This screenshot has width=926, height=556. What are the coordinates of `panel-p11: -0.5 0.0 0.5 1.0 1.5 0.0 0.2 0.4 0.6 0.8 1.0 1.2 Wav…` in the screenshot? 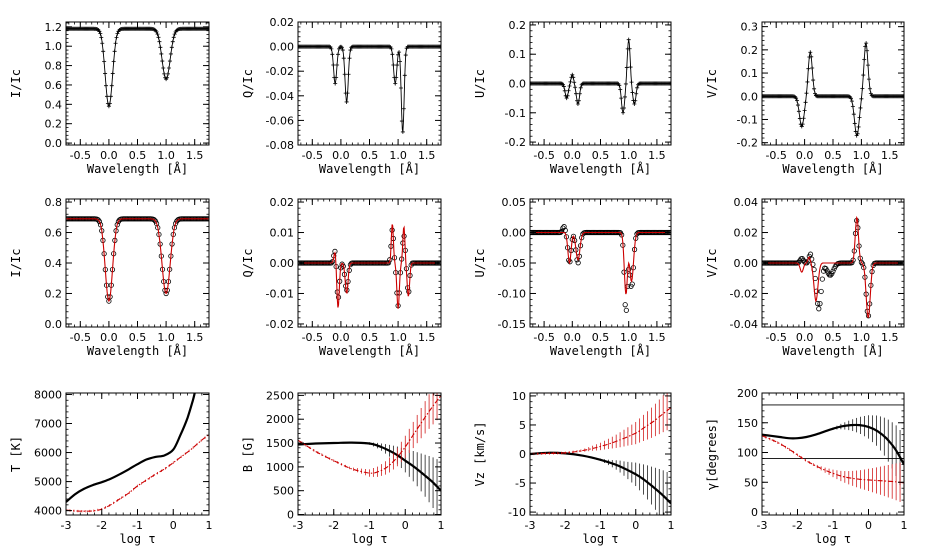 It's located at (109, 98).